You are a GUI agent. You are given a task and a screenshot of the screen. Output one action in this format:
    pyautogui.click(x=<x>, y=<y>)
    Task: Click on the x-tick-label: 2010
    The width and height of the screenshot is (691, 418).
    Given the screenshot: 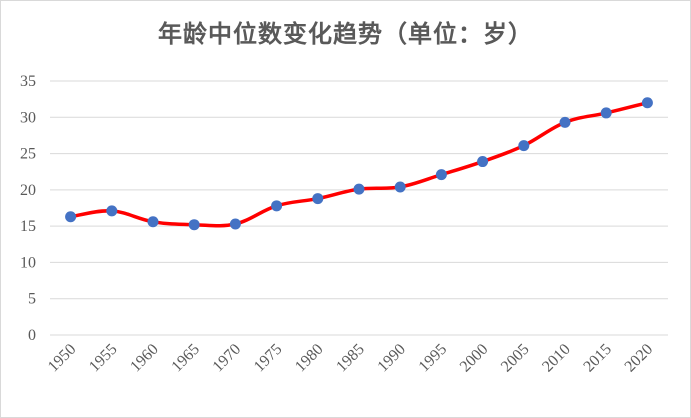 What is the action you would take?
    pyautogui.click(x=556, y=358)
    